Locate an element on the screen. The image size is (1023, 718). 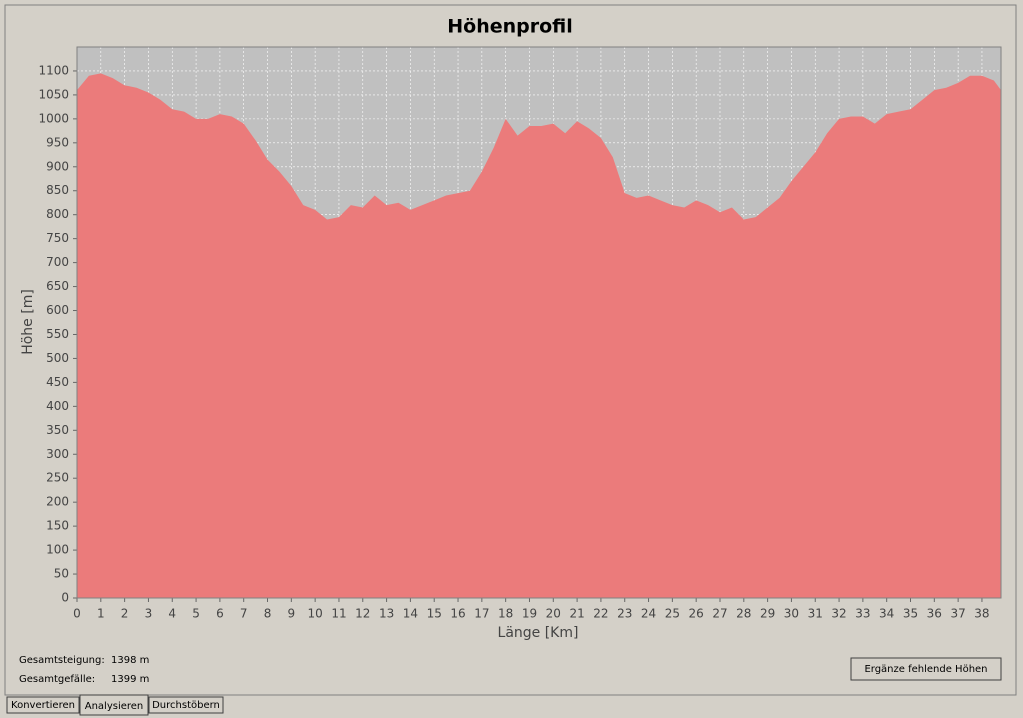
tab-label: Analysieren is located at coordinates (114, 706).